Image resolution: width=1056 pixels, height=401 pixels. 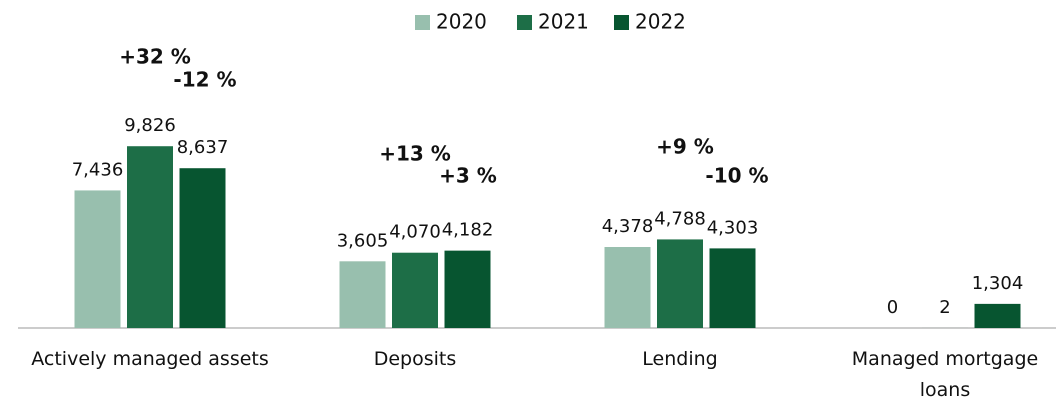 I want to click on legend-label: 2020, so click(x=461, y=22).